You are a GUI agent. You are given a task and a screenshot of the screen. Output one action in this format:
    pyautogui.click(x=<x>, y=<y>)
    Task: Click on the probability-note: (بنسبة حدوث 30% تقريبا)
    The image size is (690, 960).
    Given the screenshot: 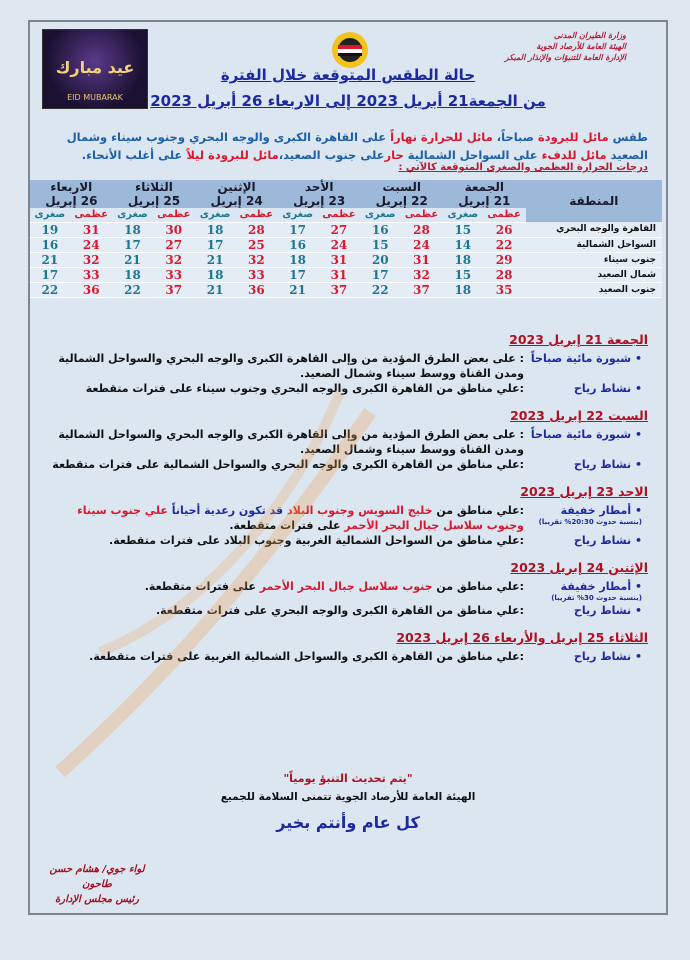 What is the action you would take?
    pyautogui.click(x=596, y=598)
    